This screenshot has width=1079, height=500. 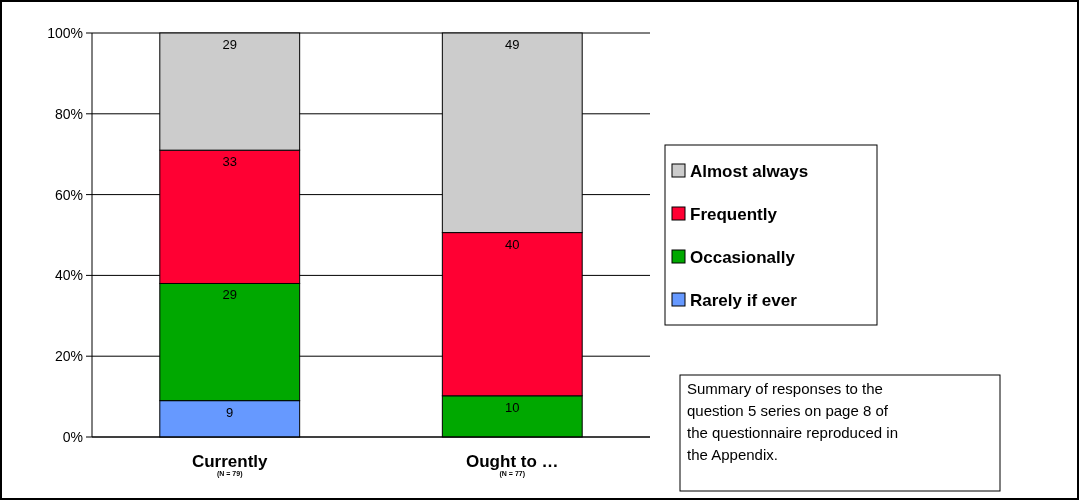 I want to click on y-tick-label: 60%, so click(x=68, y=194).